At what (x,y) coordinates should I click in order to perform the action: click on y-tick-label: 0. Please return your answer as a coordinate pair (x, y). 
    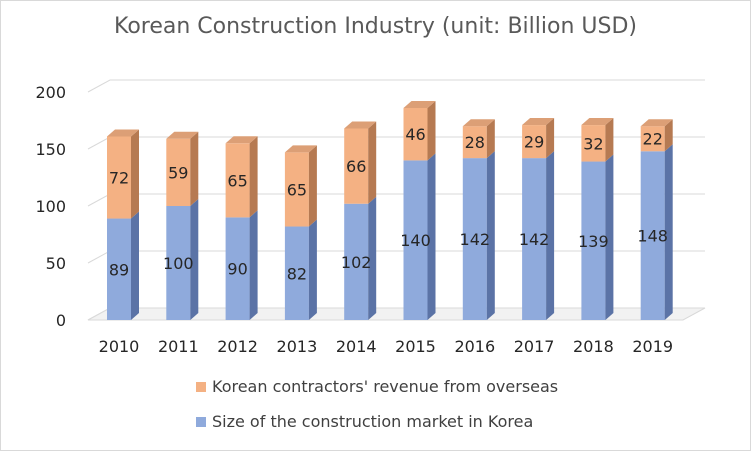
    Looking at the image, I should click on (61, 320).